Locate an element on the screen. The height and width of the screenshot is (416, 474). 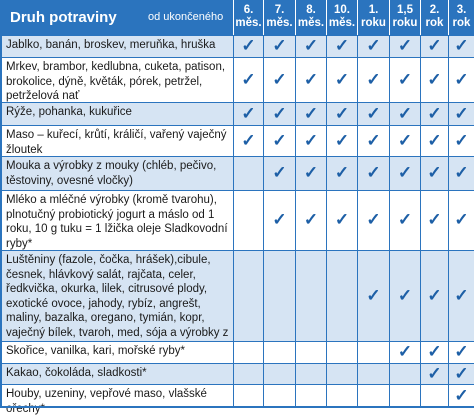
header-age-number: 6. is located at coordinates (248, 10).